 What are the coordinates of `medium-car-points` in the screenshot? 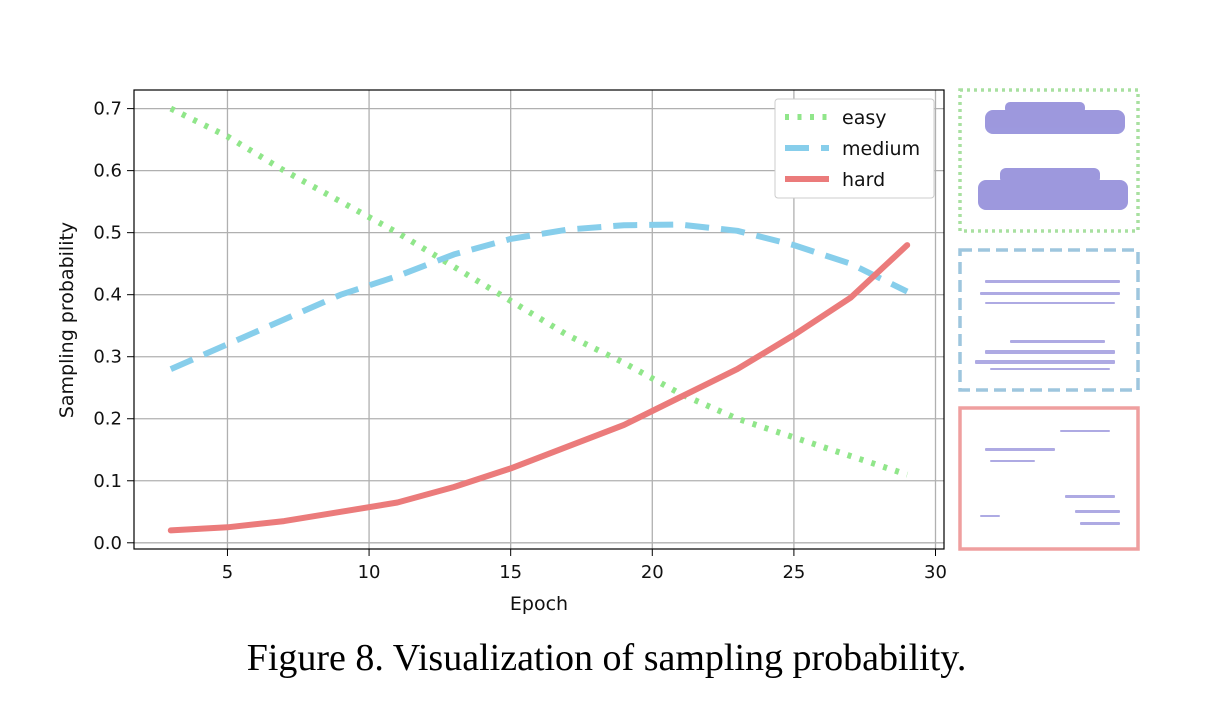 It's located at (1047, 325).